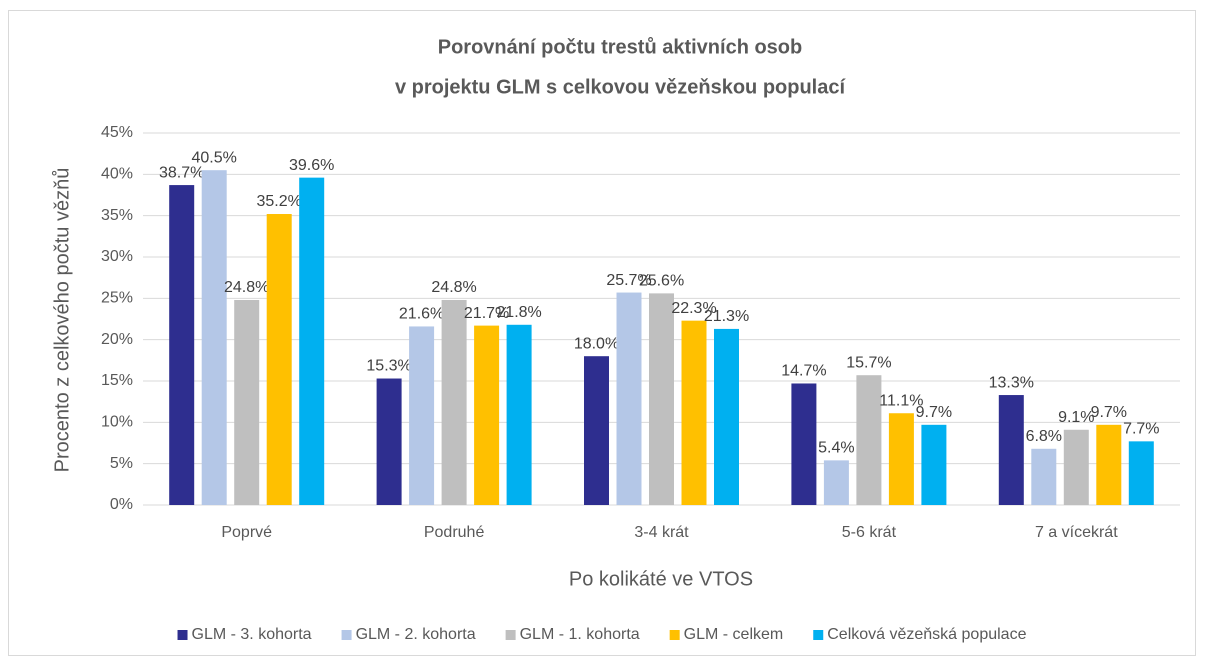  I want to click on data-label: 22.3%, so click(693, 308).